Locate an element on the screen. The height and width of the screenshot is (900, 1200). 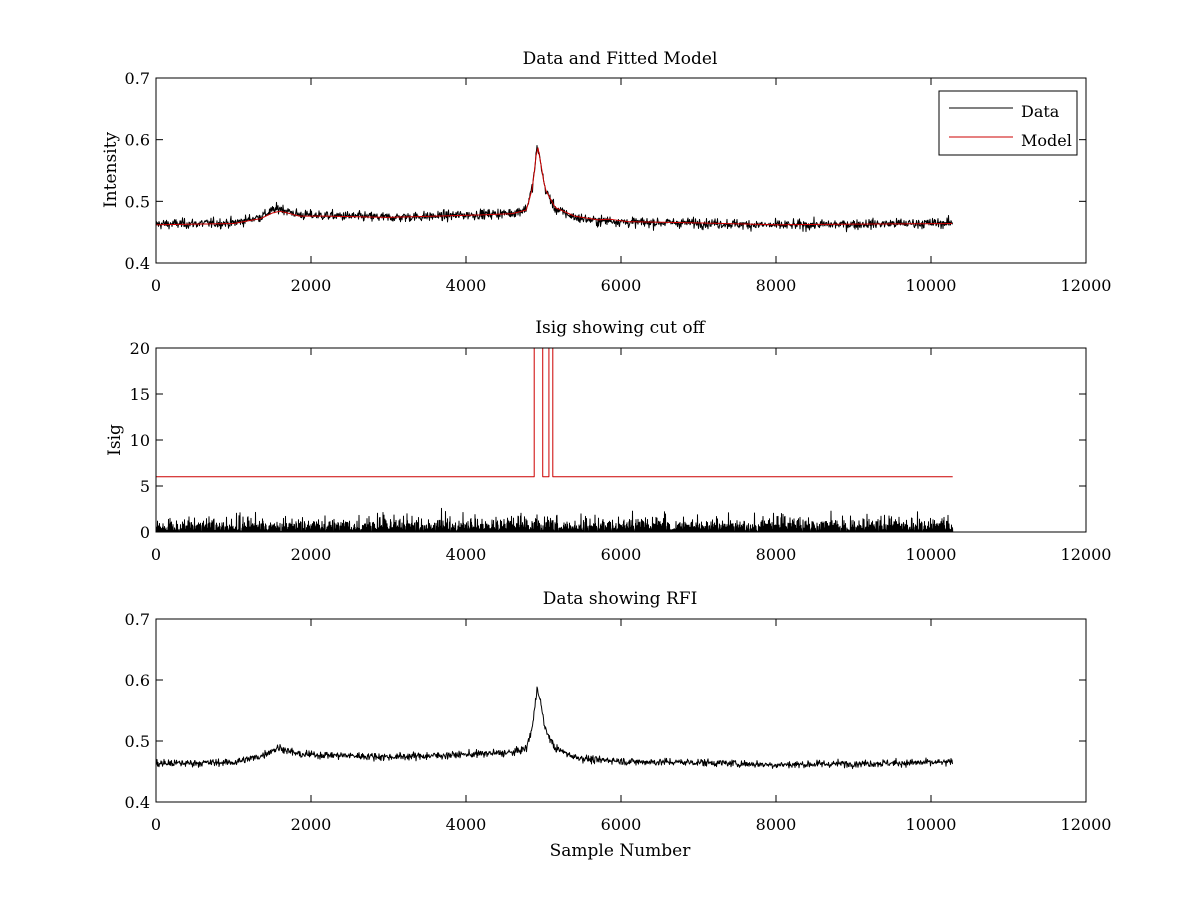
panel-title: Data and Fitted Model is located at coordinates (620, 59).